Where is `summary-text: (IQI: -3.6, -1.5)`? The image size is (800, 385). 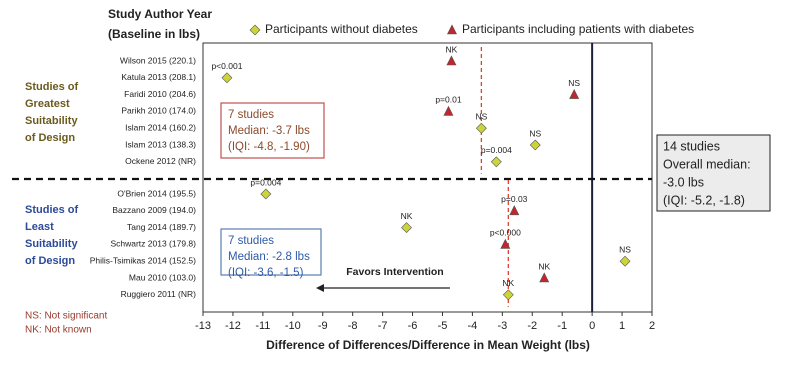 summary-text: (IQI: -3.6, -1.5) is located at coordinates (266, 273).